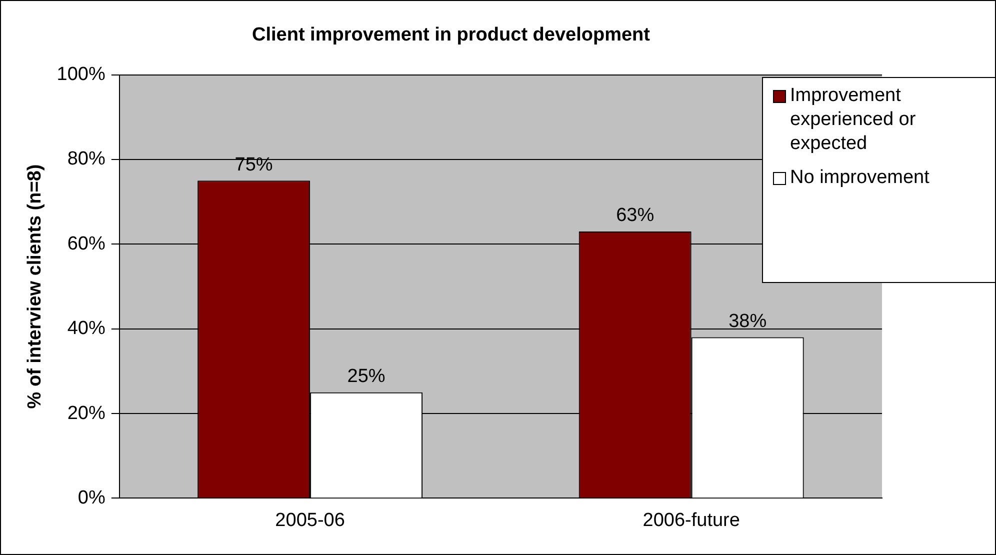  What do you see at coordinates (691, 520) in the screenshot?
I see `x-tick-label: 2006-future` at bounding box center [691, 520].